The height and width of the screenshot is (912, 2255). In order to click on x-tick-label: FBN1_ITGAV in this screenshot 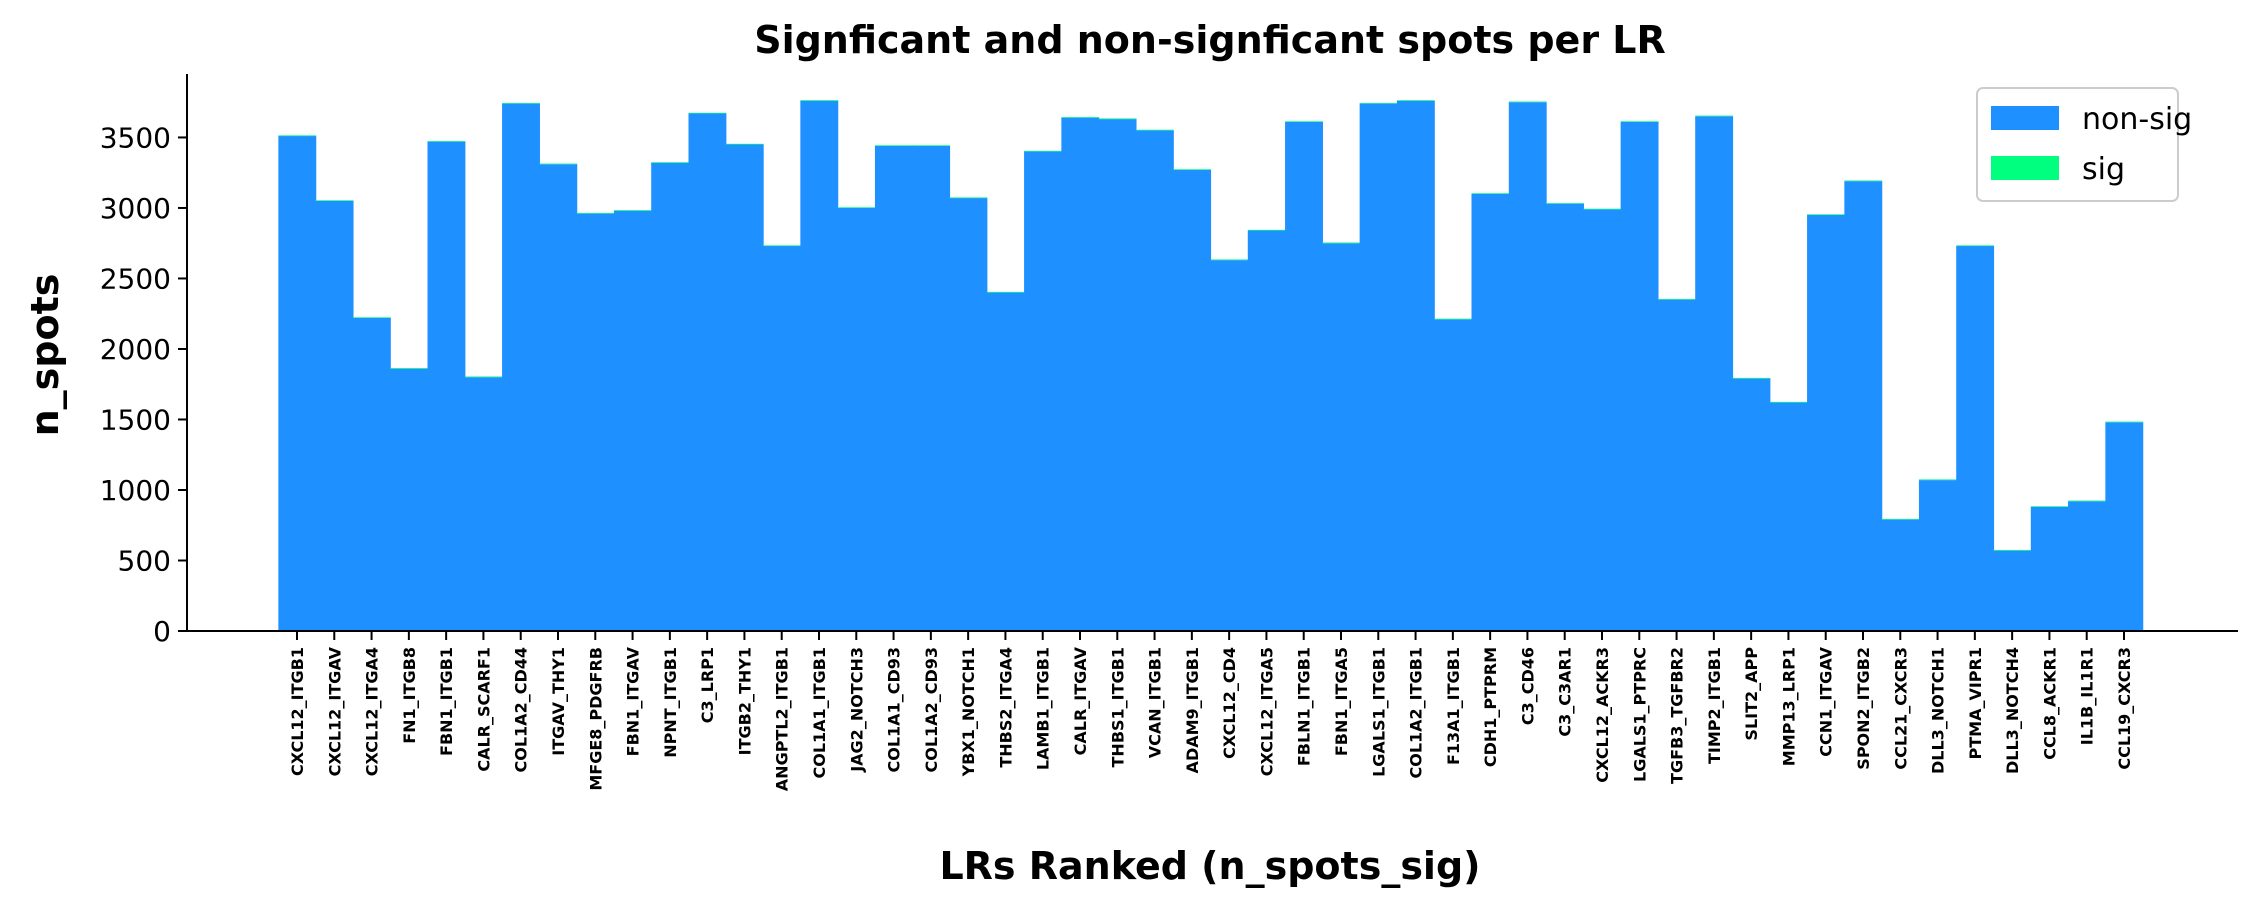, I will do `click(633, 701)`.